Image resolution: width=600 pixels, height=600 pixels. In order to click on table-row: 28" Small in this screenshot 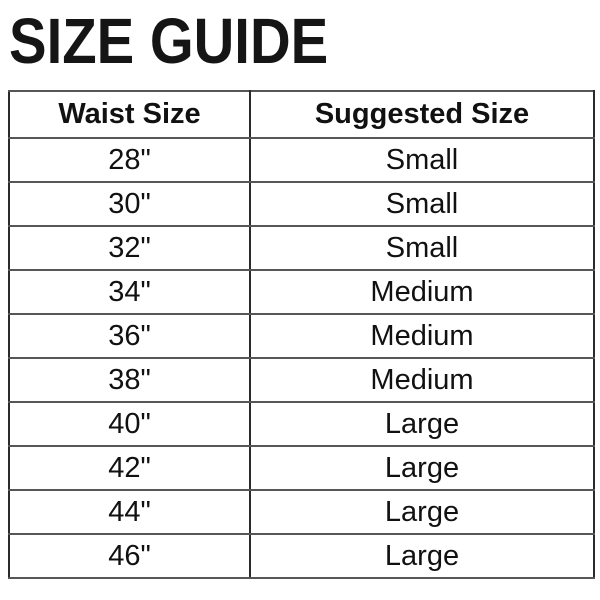, I will do `click(301, 160)`.